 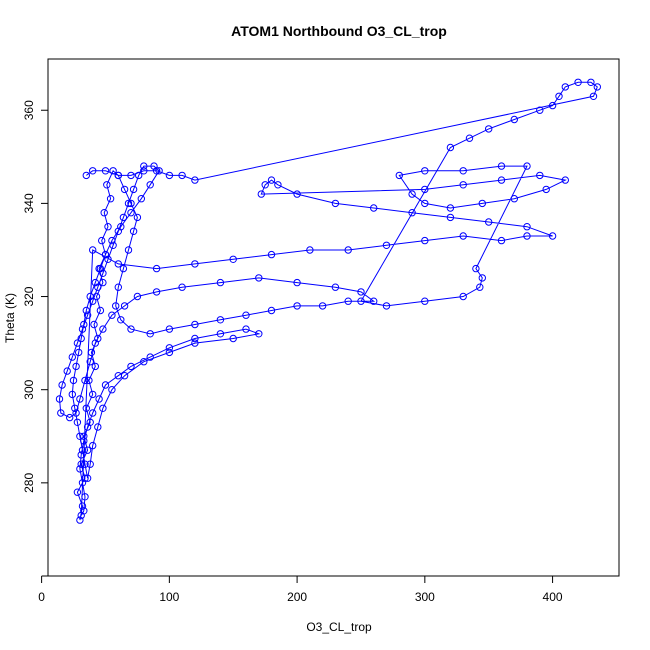 I want to click on x-axis: 0 100 200 300 400, so click(x=300, y=589).